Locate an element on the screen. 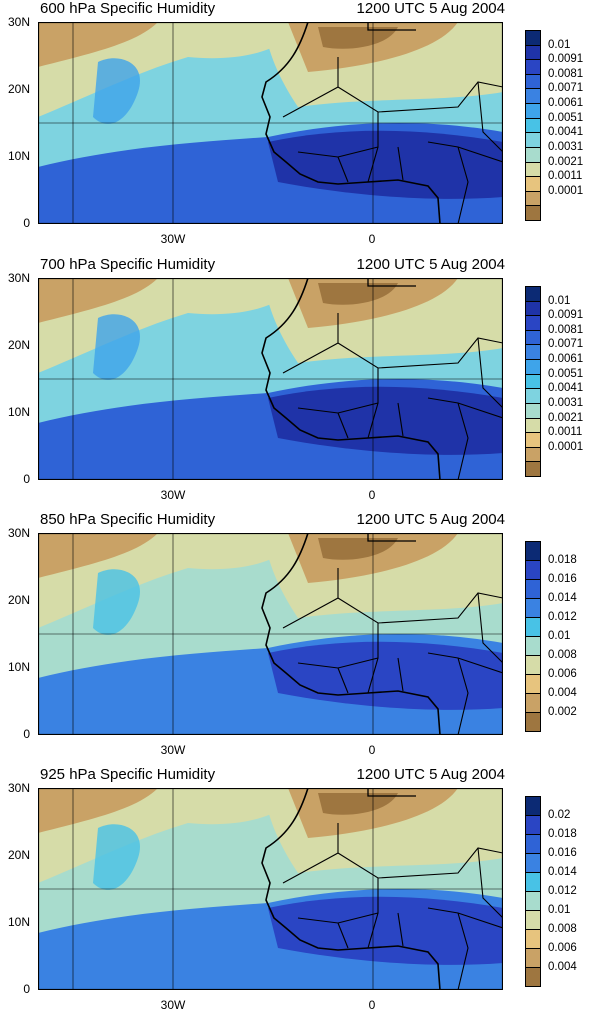 Image resolution: width=600 pixels, height=1021 pixels. colorbar-label: 0.002 is located at coordinates (562, 712).